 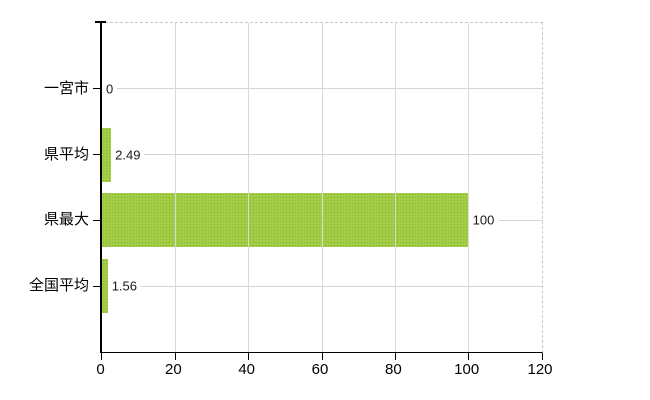 What do you see at coordinates (66, 88) in the screenshot?
I see `category-label: 一宮市` at bounding box center [66, 88].